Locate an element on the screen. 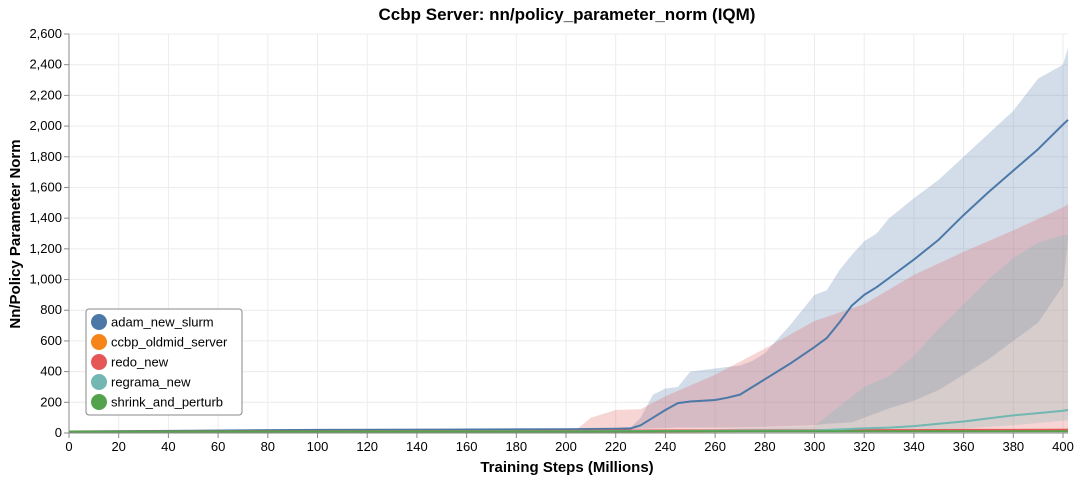  x-axis-title: Training Steps (Millions) is located at coordinates (566, 467).